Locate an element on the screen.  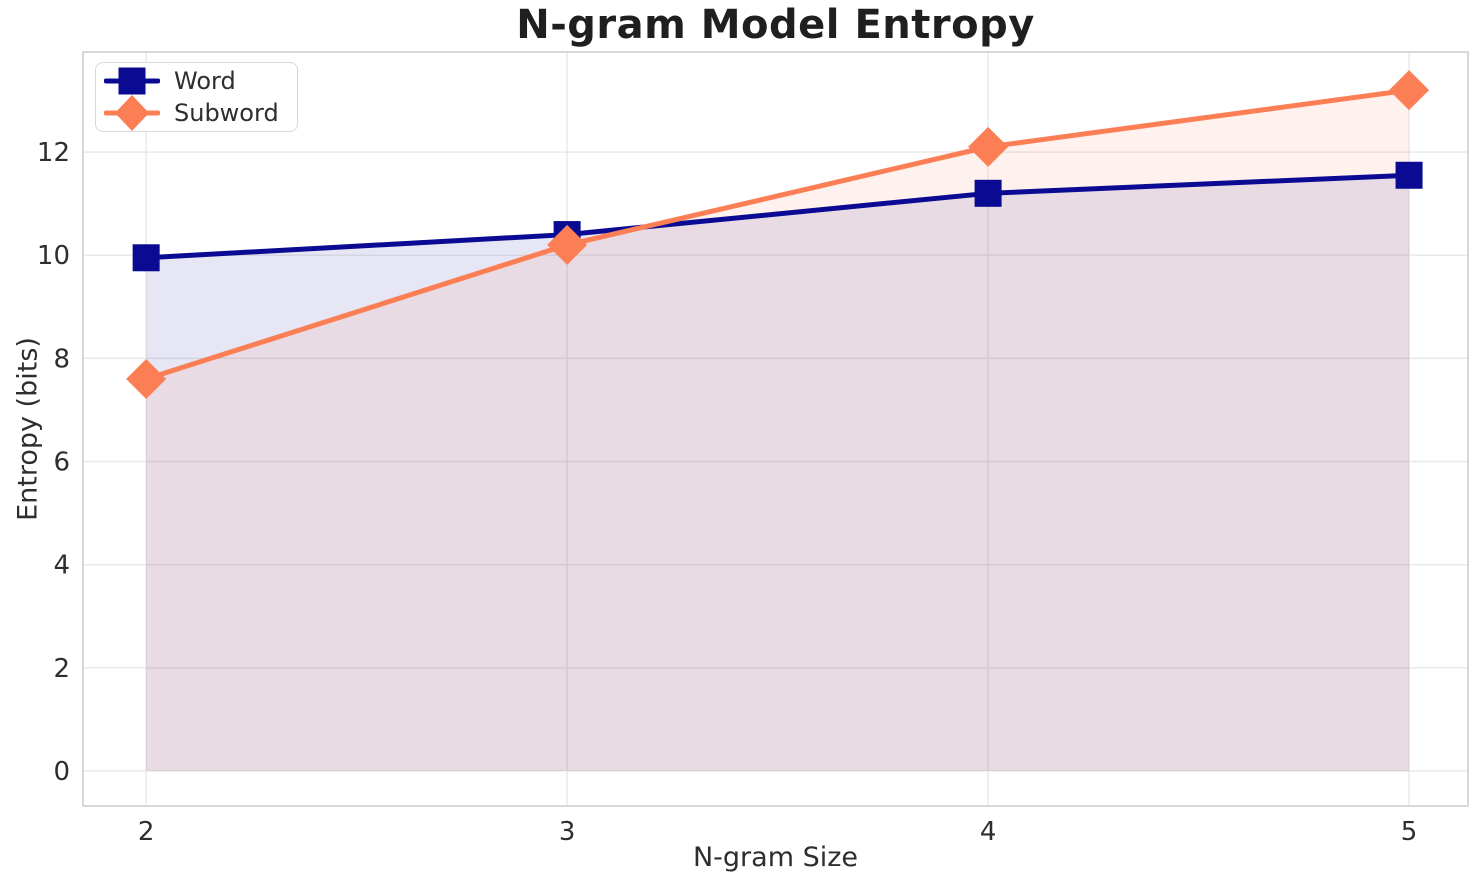
y-tick-label: 10 is located at coordinates (53, 256).